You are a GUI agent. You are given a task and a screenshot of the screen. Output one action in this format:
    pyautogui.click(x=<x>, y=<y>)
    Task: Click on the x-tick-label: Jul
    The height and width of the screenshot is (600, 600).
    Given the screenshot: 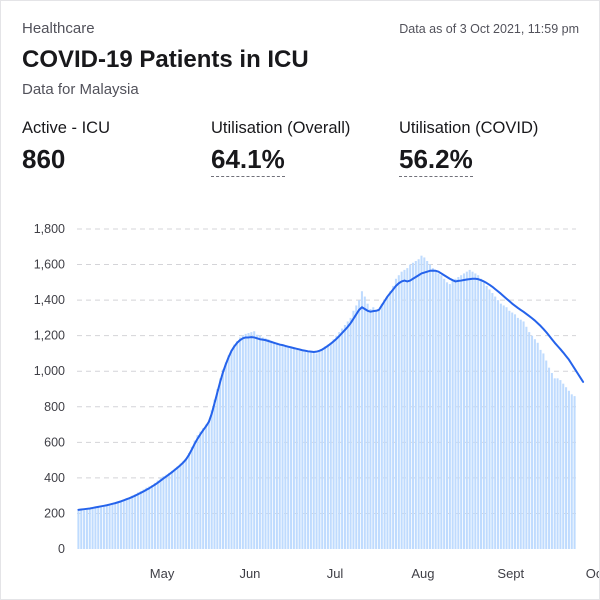 What is the action you would take?
    pyautogui.click(x=335, y=573)
    